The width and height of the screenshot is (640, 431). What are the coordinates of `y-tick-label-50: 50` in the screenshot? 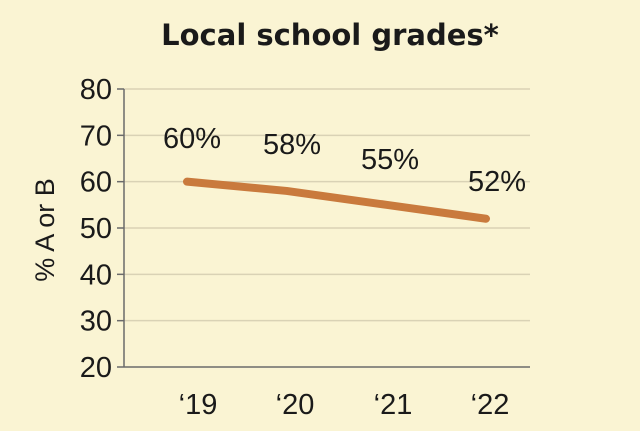 It's located at (96, 229).